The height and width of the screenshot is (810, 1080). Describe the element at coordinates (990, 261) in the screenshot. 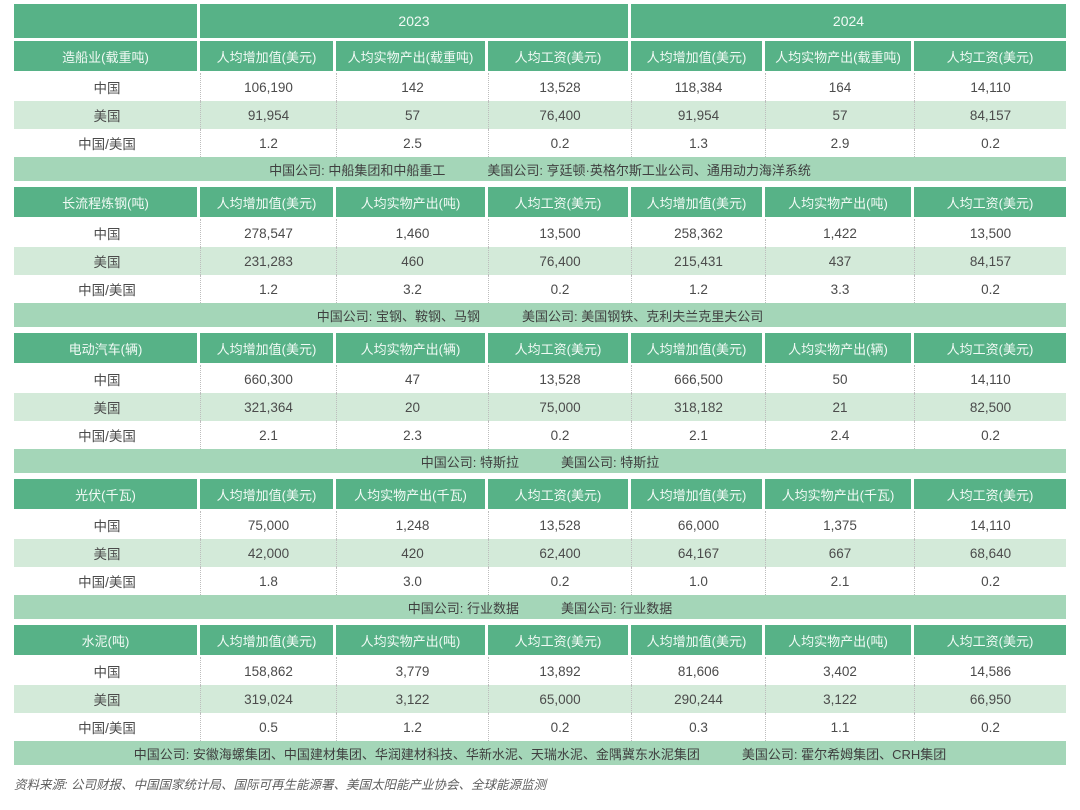

I see `data-cell: 84,157` at that location.